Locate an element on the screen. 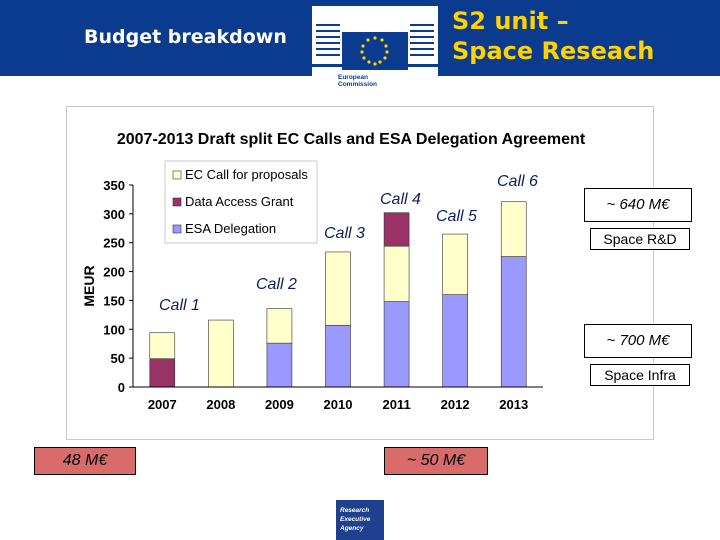  legend-label-1: Data Access Grant is located at coordinates (239, 201).